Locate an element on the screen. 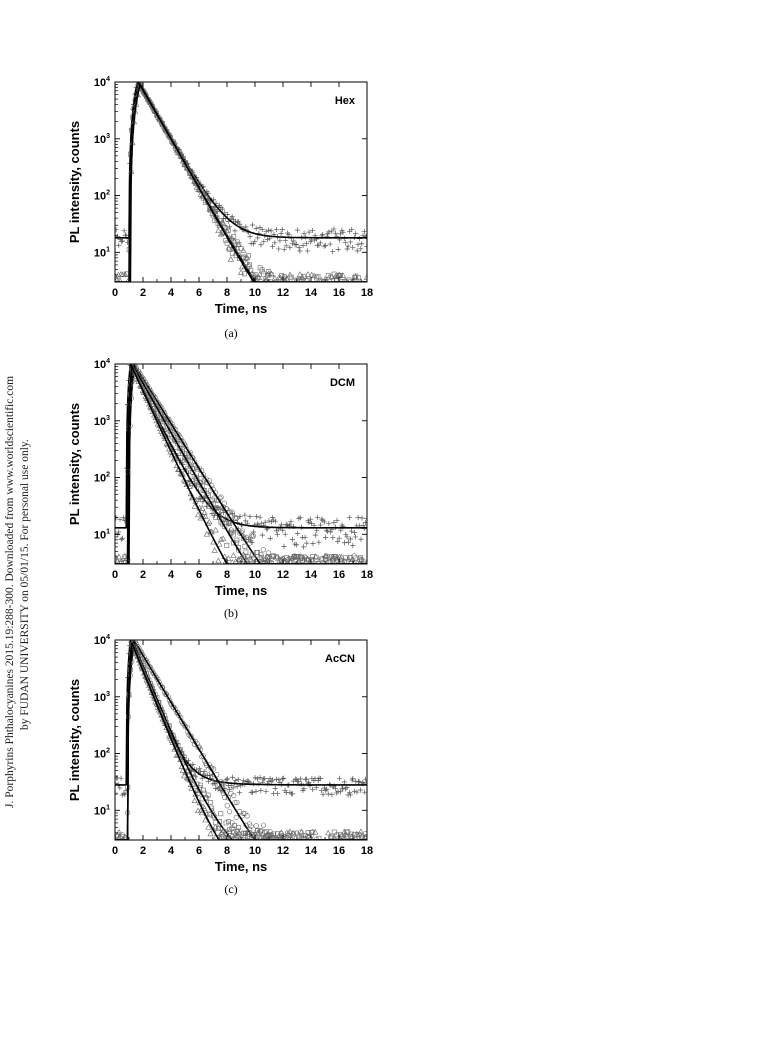  x-tick-label: 4 is located at coordinates (171, 851).